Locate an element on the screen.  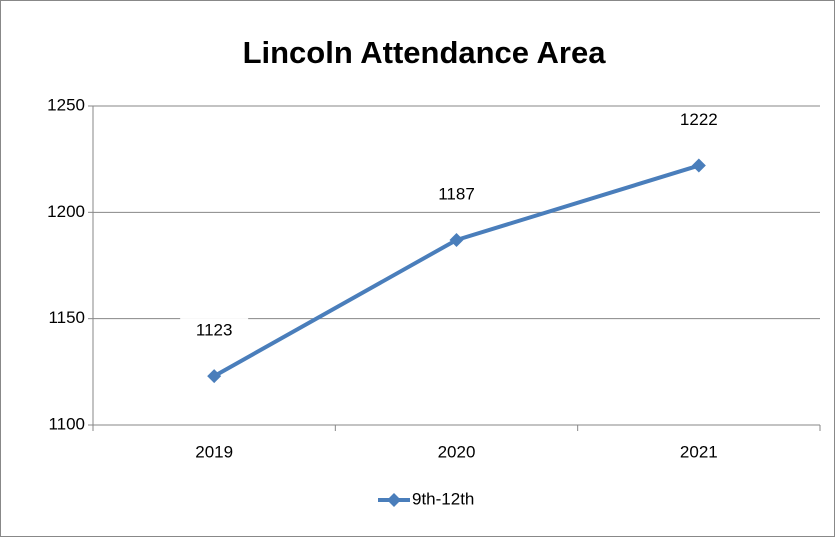
y-tick-label: 1100 is located at coordinates (66, 423).